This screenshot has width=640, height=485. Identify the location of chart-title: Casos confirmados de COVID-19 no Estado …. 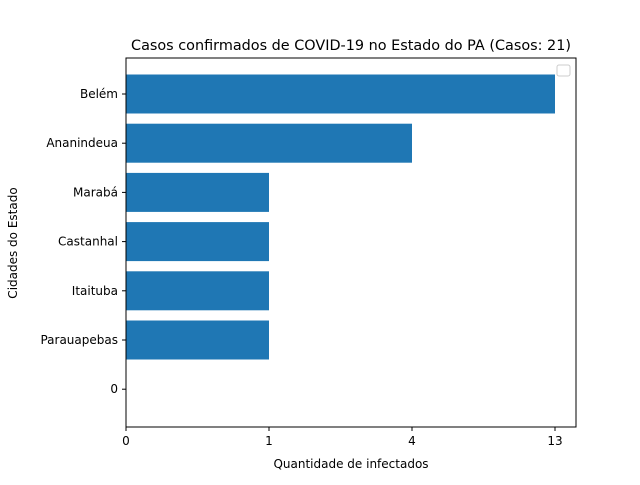
(351, 46).